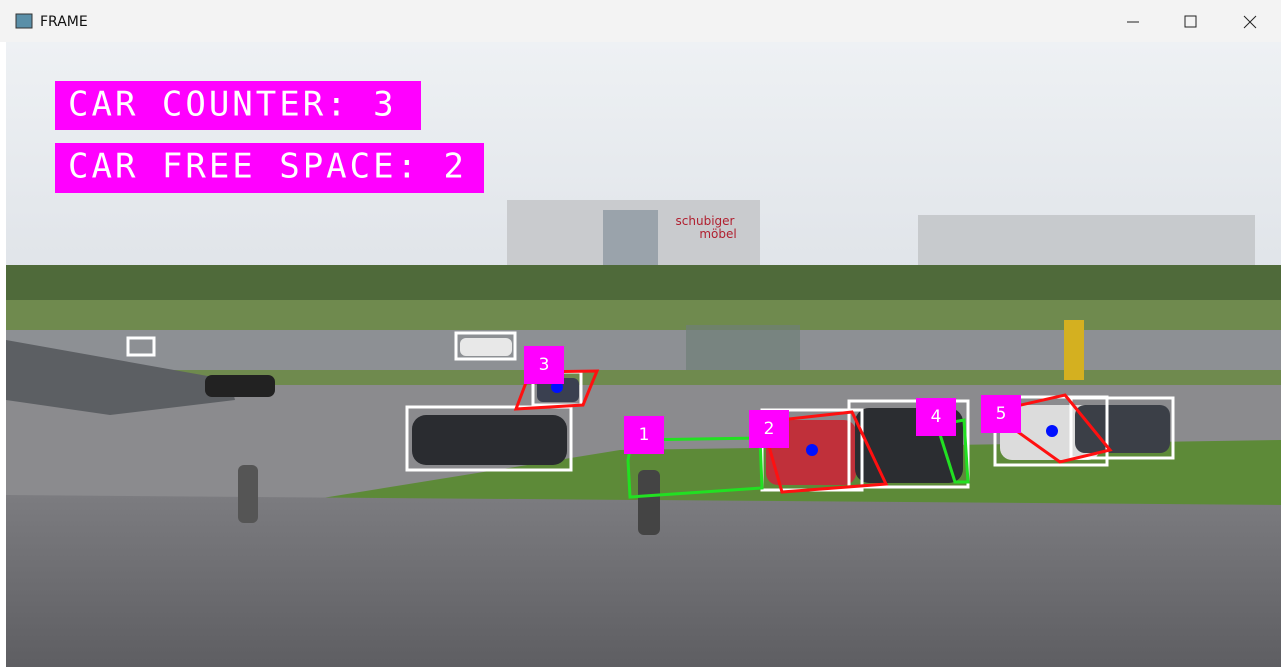 The width and height of the screenshot is (1281, 667). I want to click on svg-text: schubiger, so click(705, 221).